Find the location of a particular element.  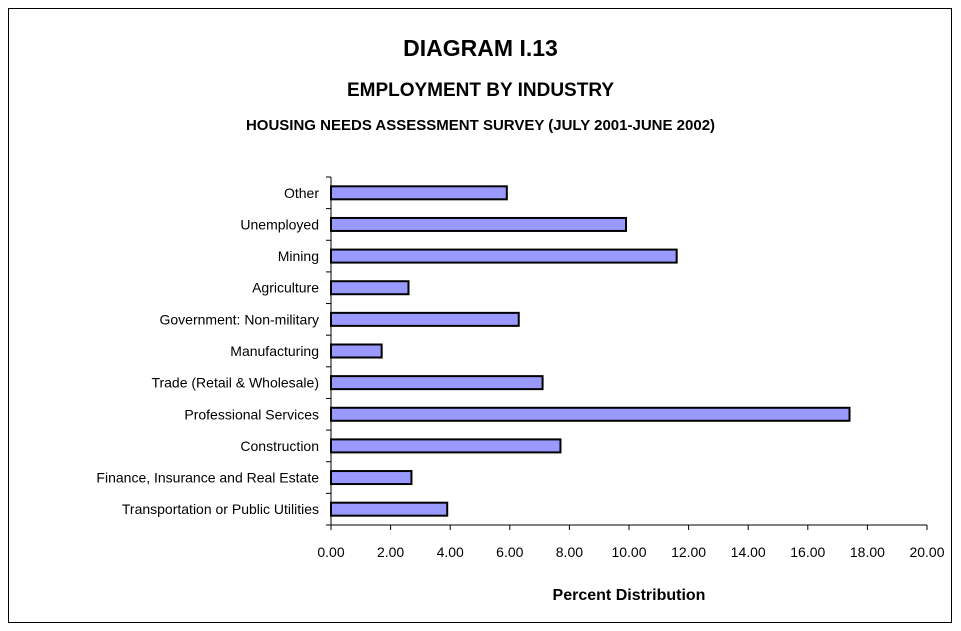

category-label: Manufacturing is located at coordinates (274, 351).